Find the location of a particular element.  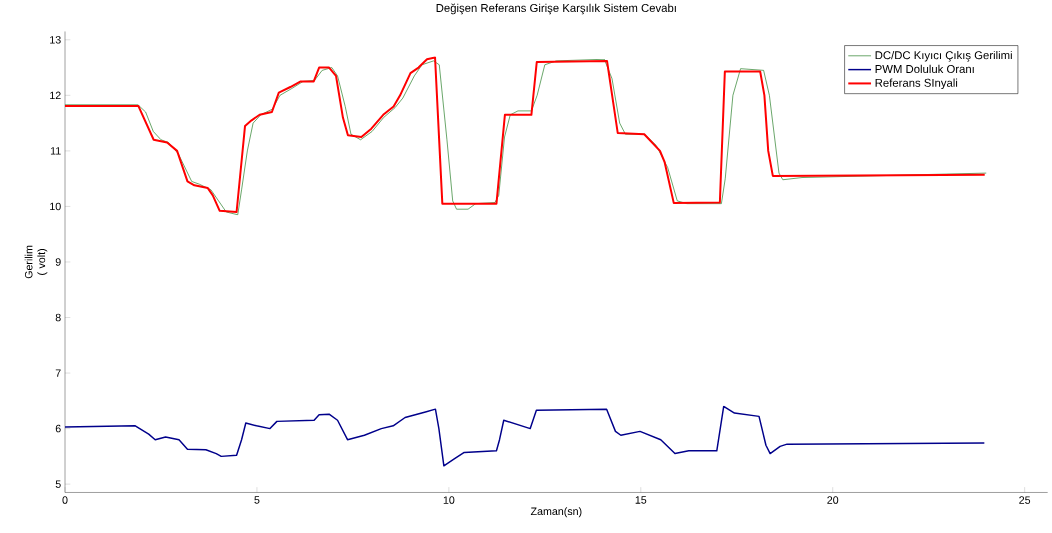

y-tick-label: 8 is located at coordinates (58, 317).